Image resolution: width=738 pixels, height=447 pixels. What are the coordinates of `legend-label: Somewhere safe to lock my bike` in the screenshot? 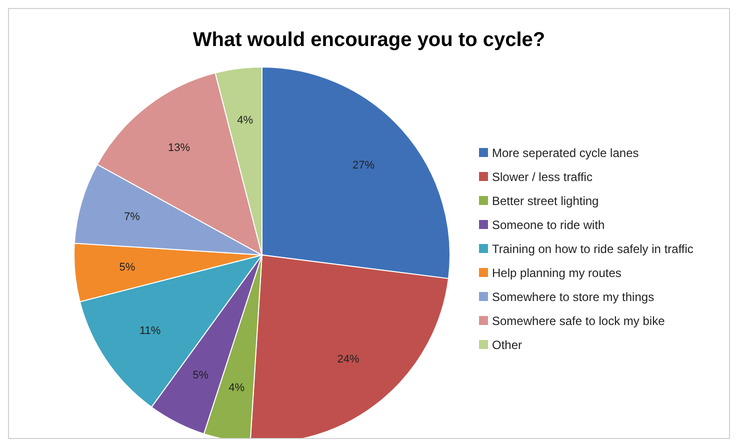 It's located at (578, 321).